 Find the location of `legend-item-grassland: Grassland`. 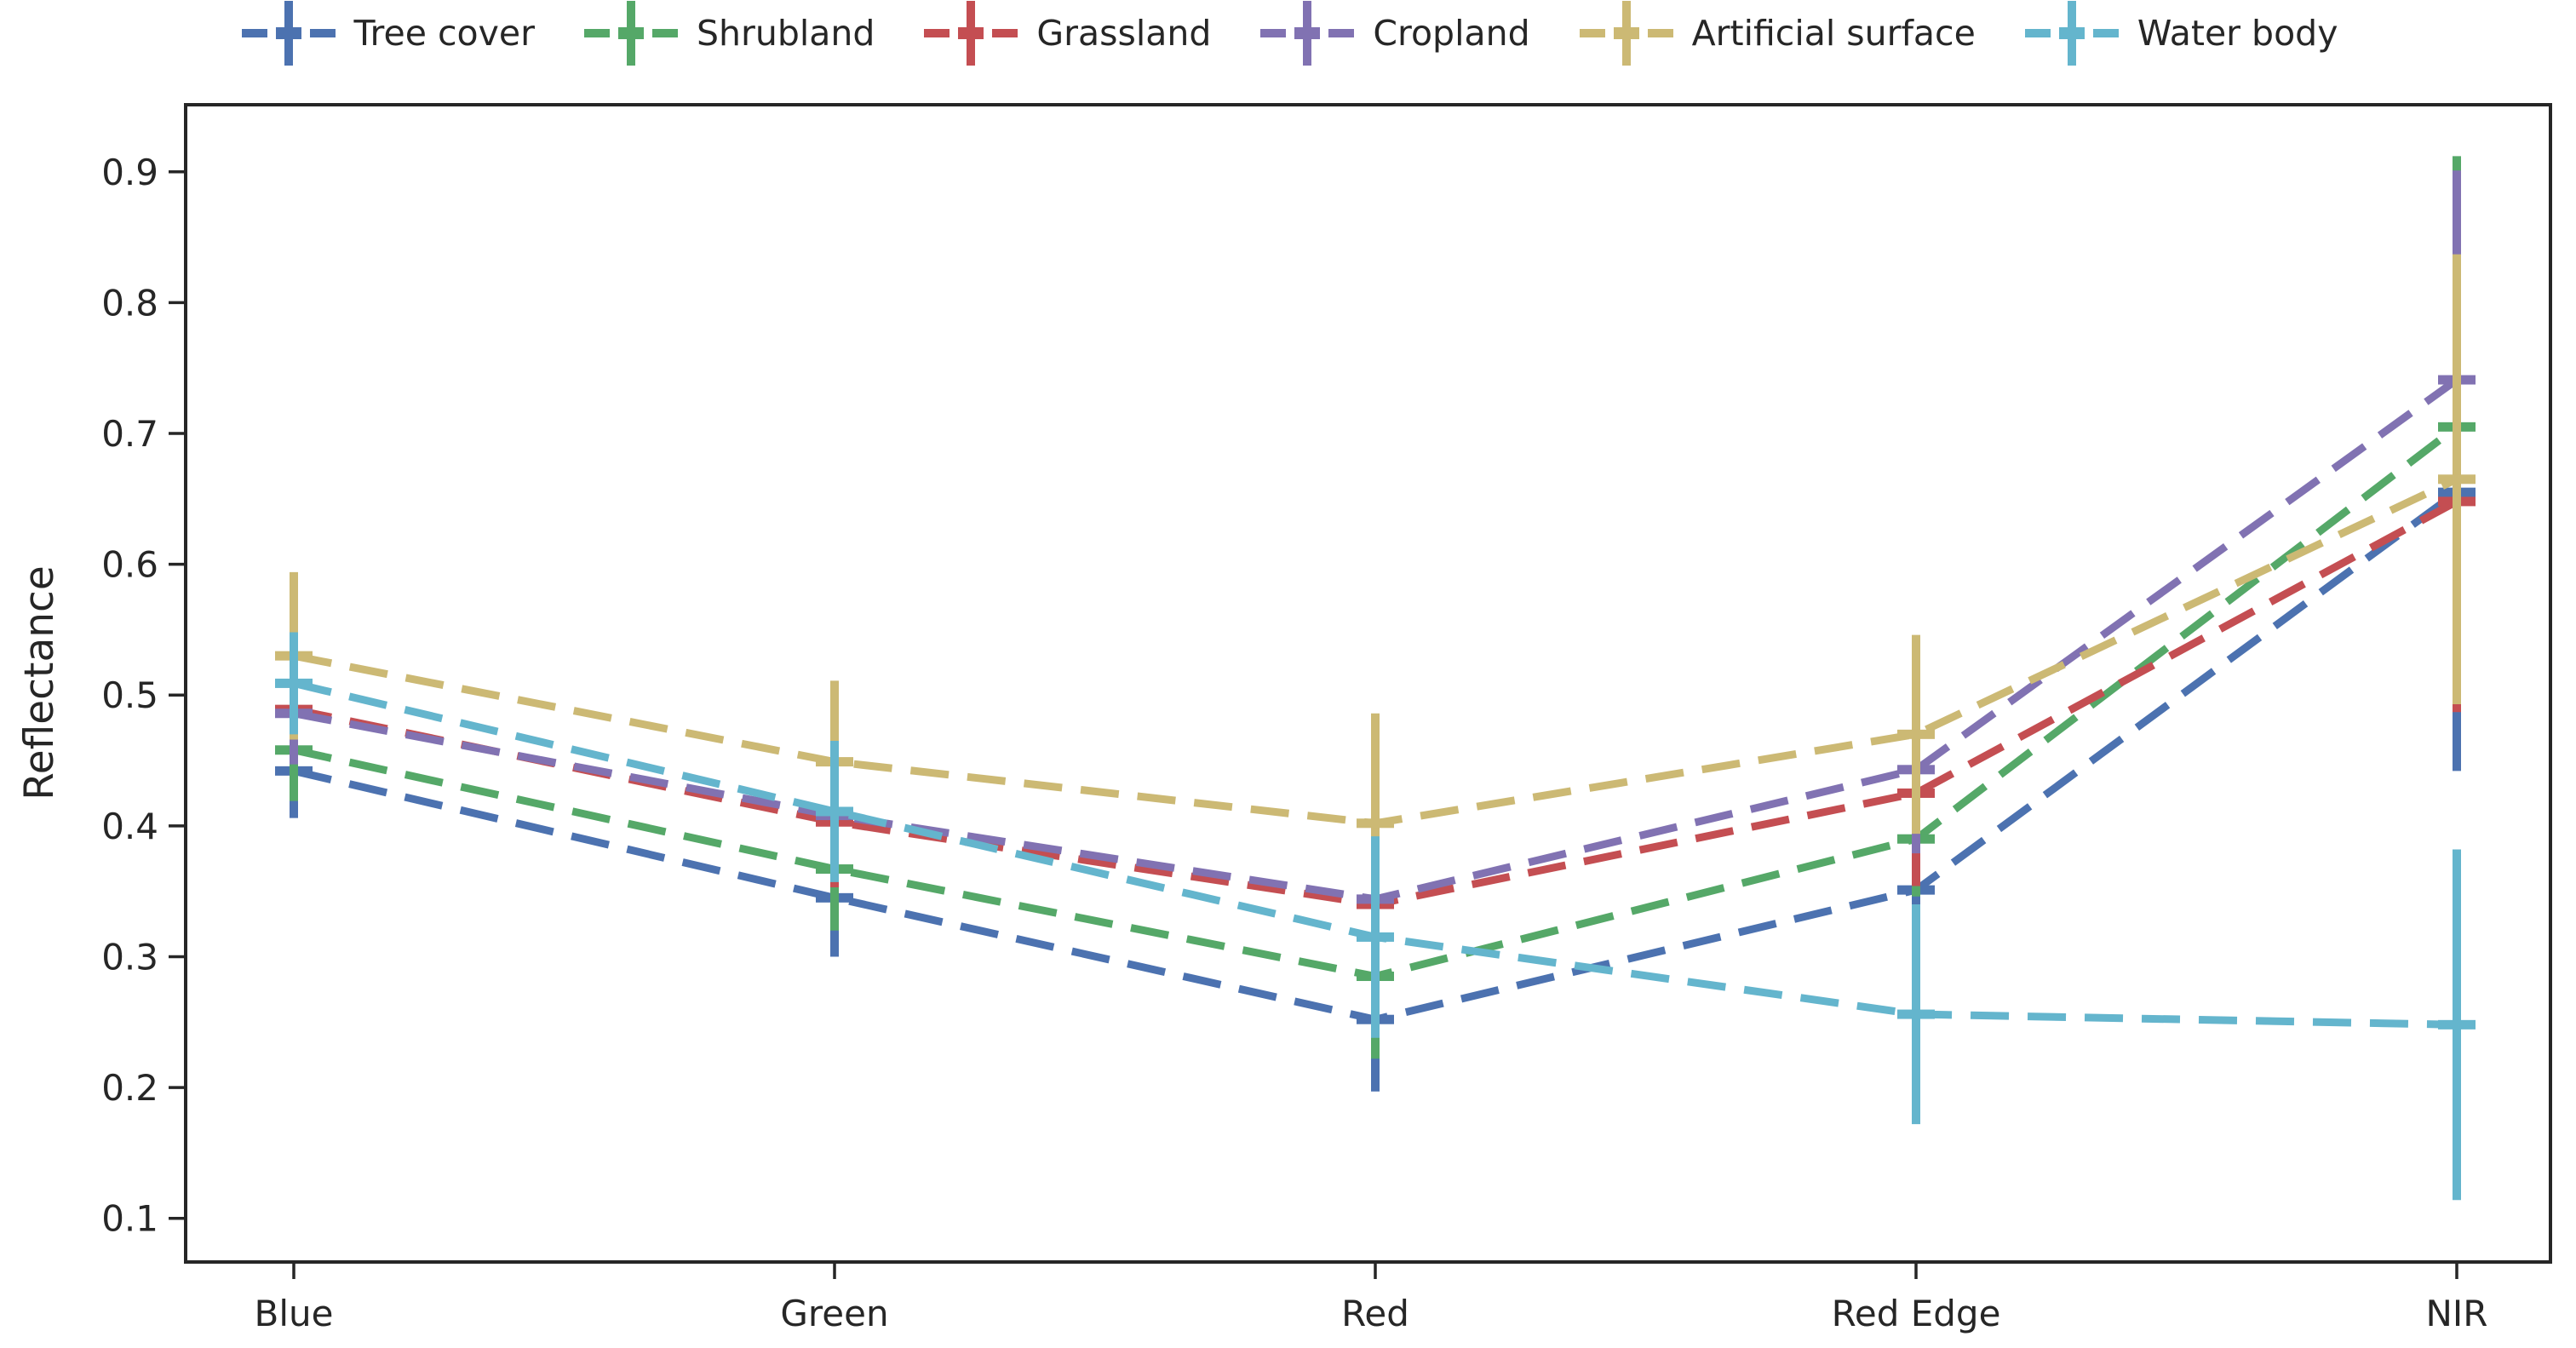

legend-item-grassland: Grassland is located at coordinates (1066, 35).